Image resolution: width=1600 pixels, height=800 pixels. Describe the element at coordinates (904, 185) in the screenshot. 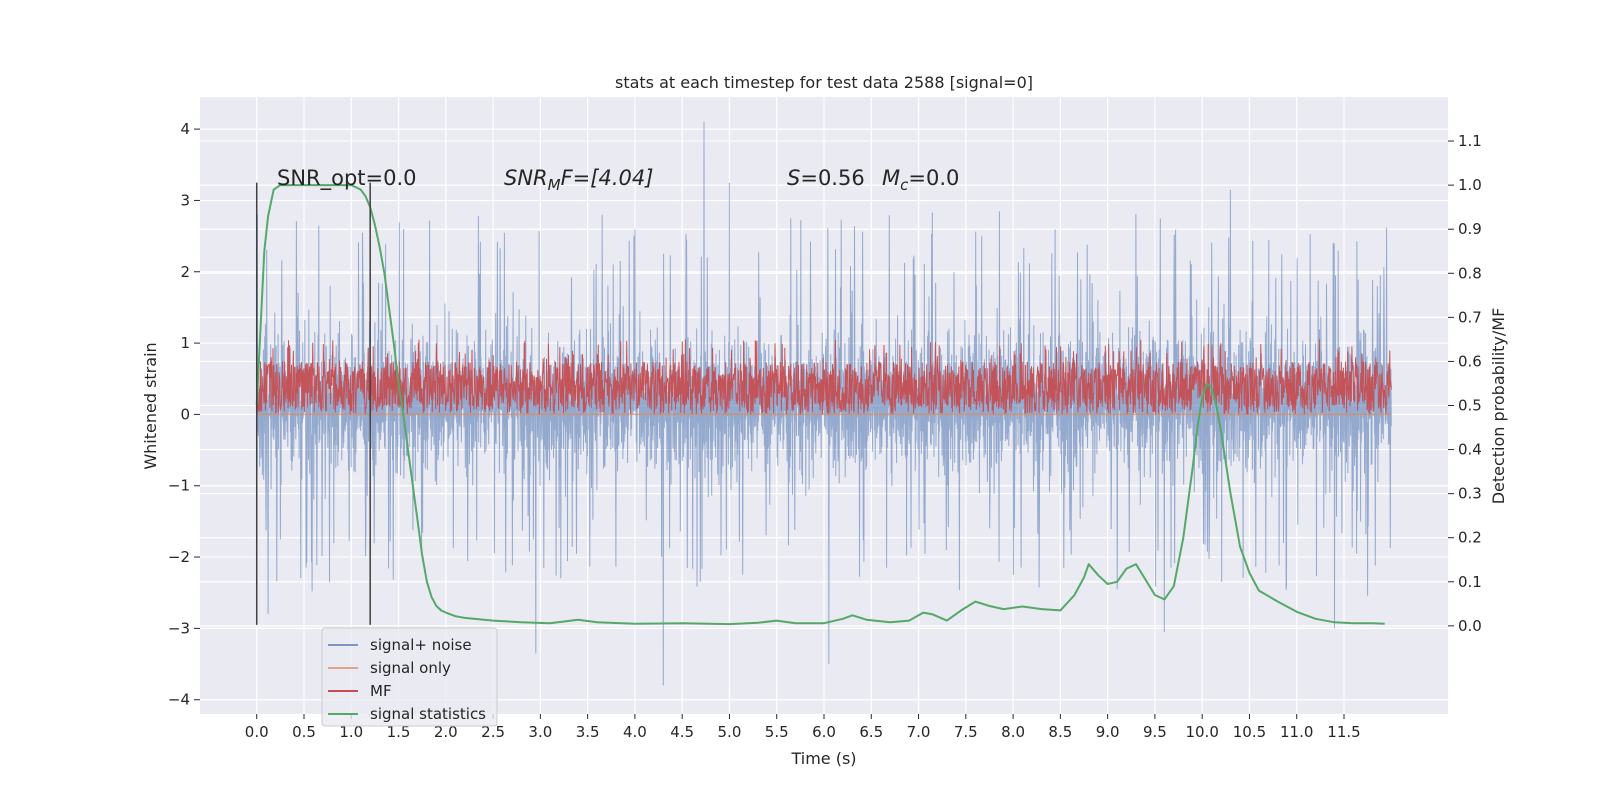

I see `annotation-mc-sub: c` at that location.